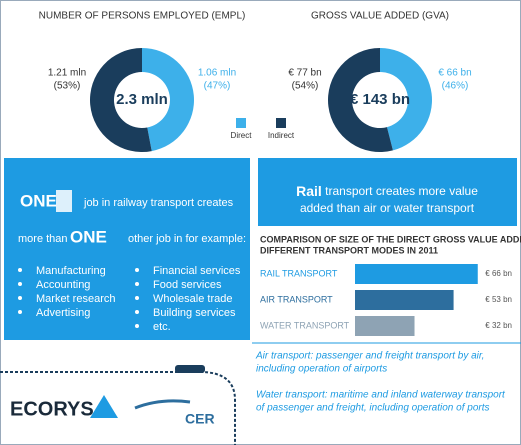  What do you see at coordinates (190, 369) in the screenshot?
I see `train` at bounding box center [190, 369].